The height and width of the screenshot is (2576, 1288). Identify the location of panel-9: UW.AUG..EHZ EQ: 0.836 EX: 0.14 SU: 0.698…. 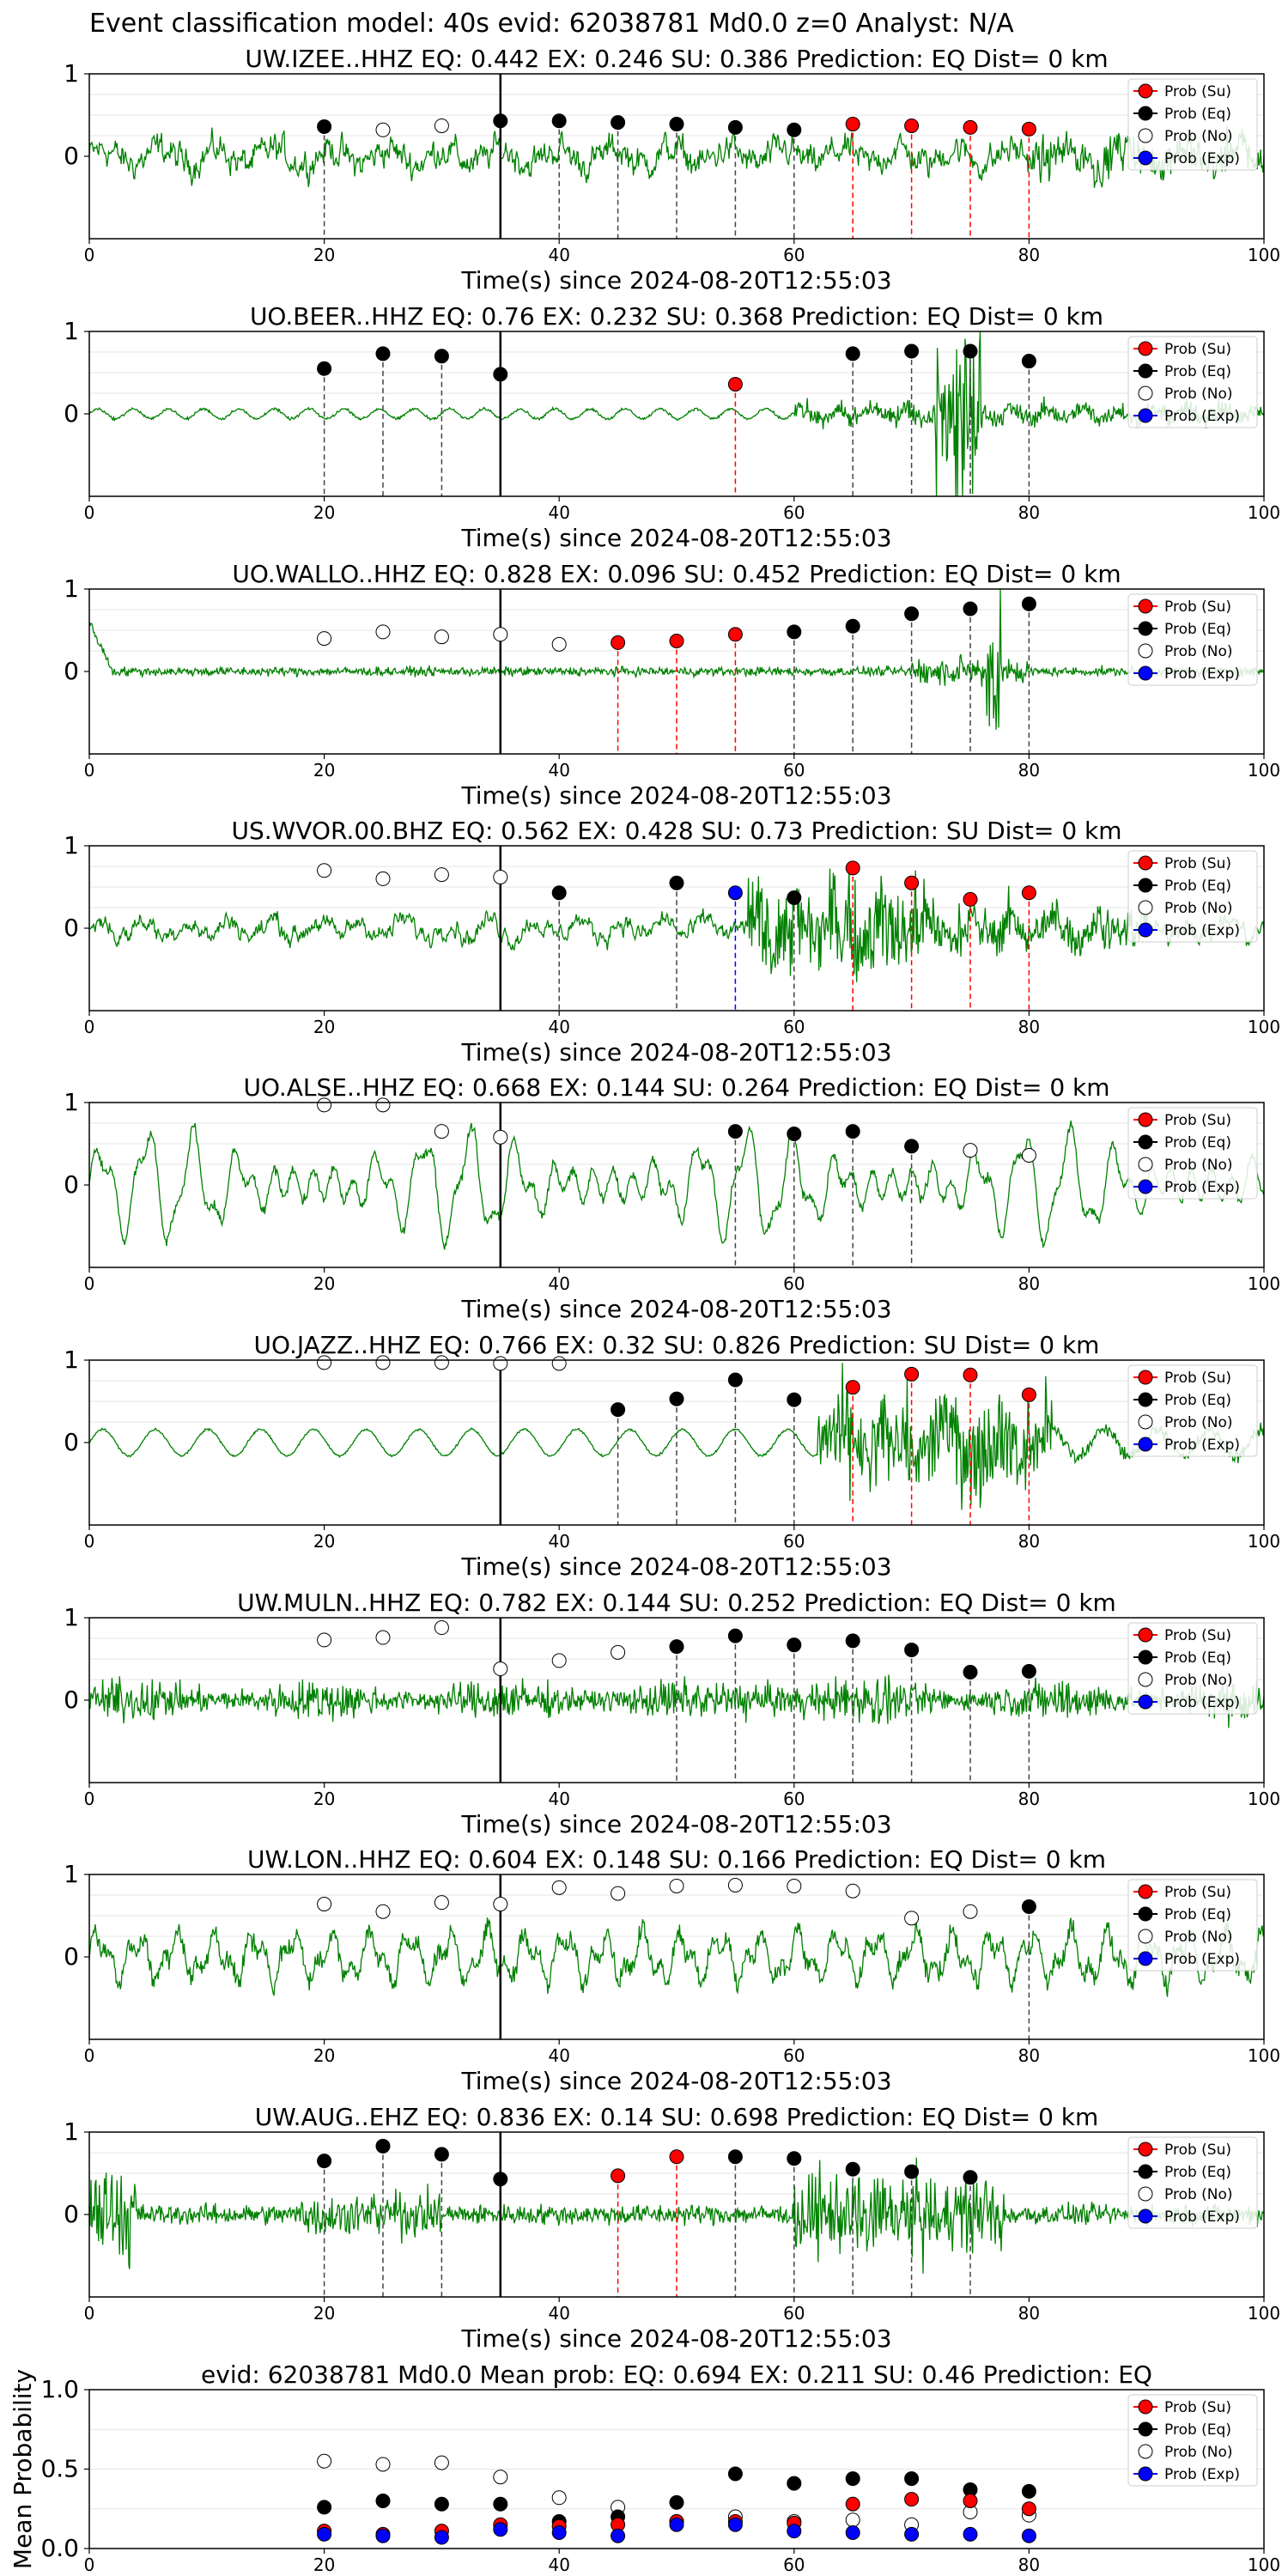
(672, 2228).